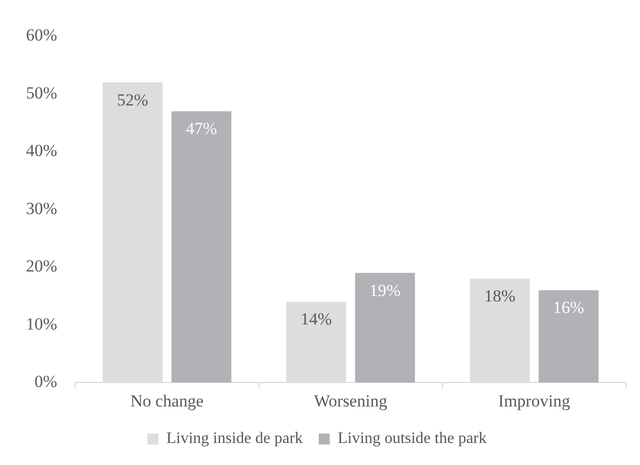 This screenshot has width=640, height=465. What do you see at coordinates (568, 308) in the screenshot?
I see `data-label: 16%` at bounding box center [568, 308].